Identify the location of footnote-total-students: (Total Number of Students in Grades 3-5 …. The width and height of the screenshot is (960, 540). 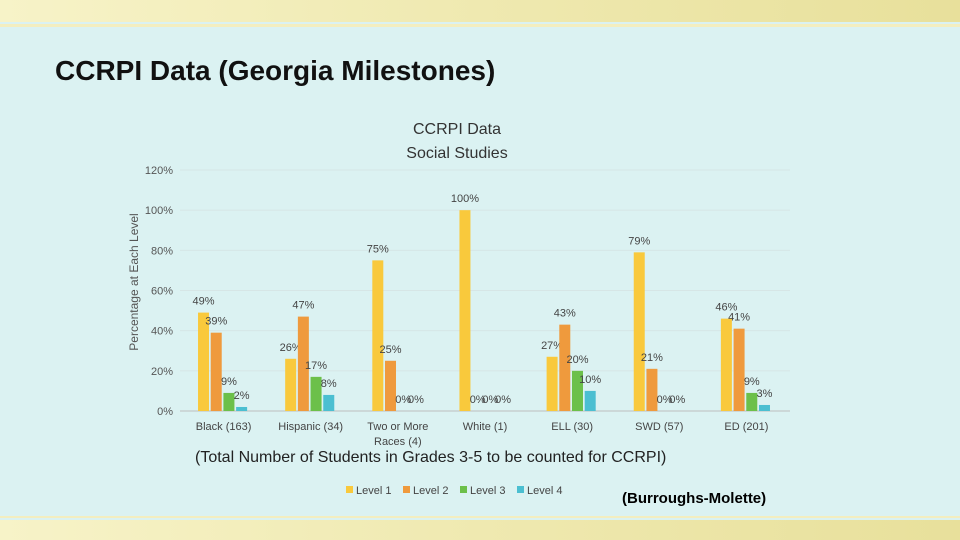
(431, 457).